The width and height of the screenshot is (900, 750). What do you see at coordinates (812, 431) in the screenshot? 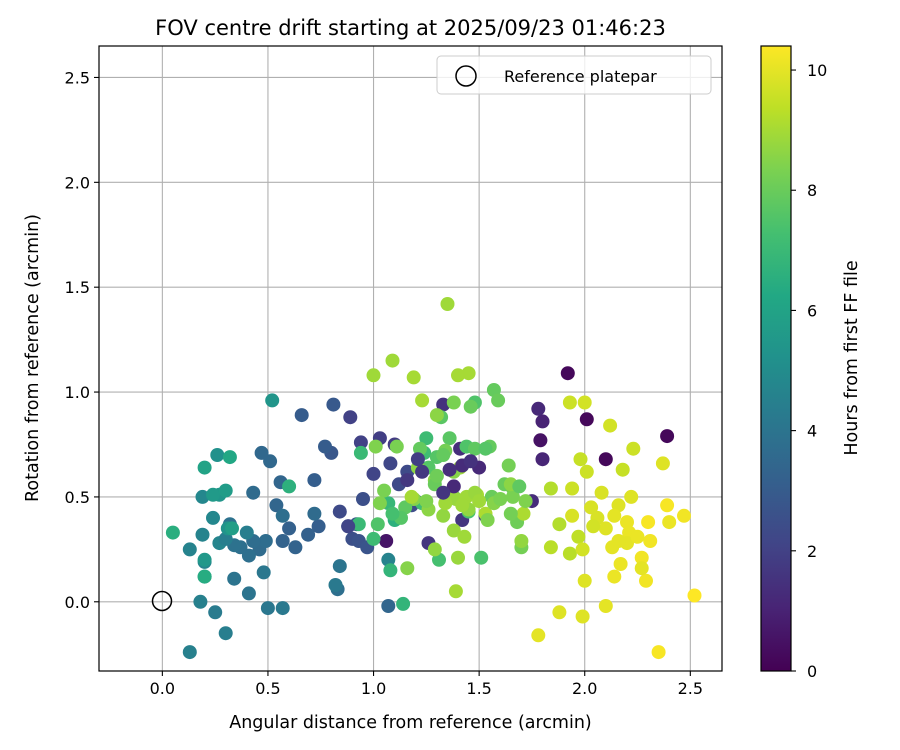
I see `colorbar-tick-label: 4` at bounding box center [812, 431].